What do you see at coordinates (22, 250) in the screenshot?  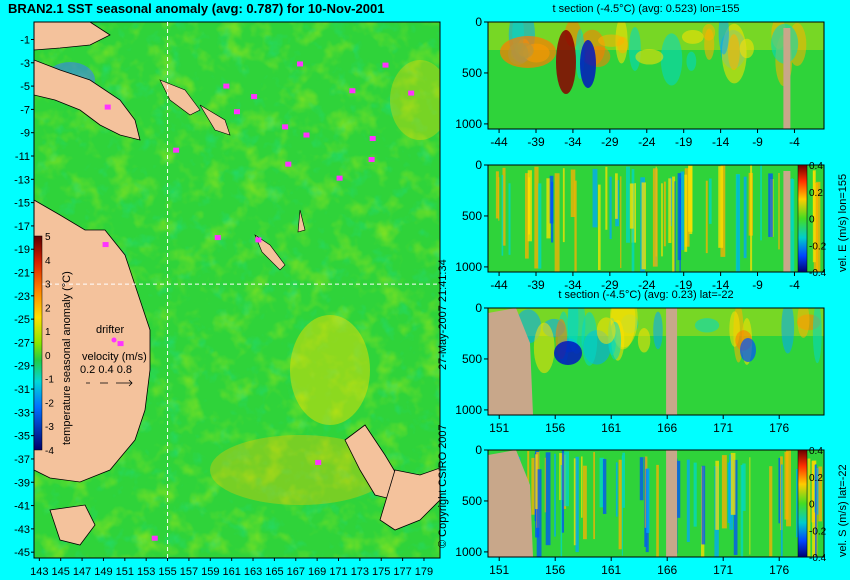 I see `map-y-tick-label: -19` at bounding box center [22, 250].